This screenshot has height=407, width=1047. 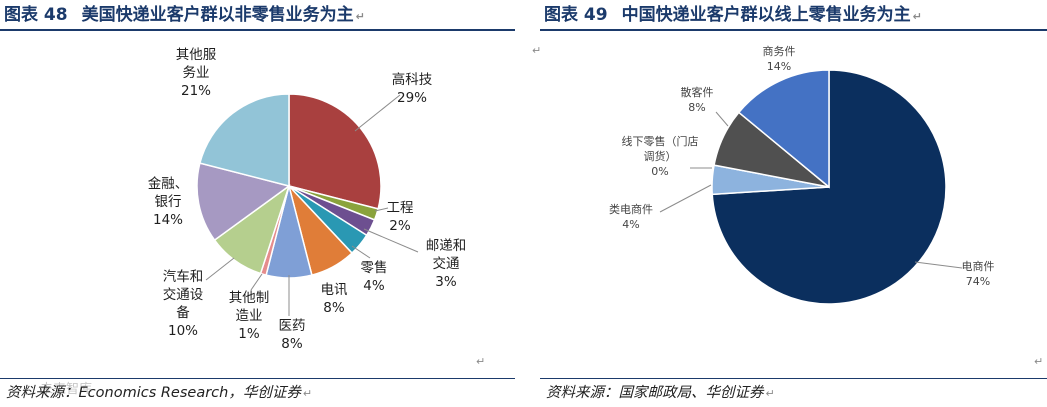 What do you see at coordinates (183, 312) in the screenshot?
I see `us-slice-label-7-line-2: 备` at bounding box center [183, 312].